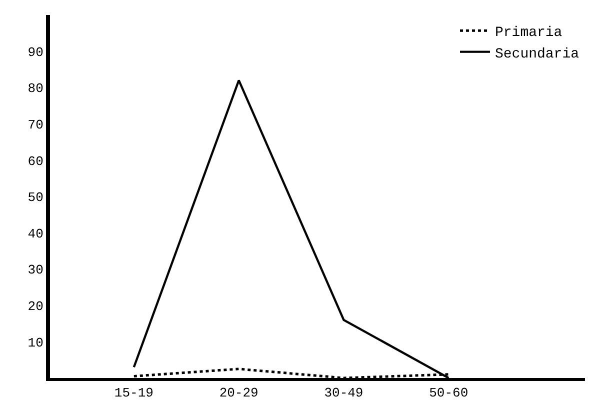 The image size is (595, 418). What do you see at coordinates (36, 342) in the screenshot?
I see `y-tick-label: 10` at bounding box center [36, 342].